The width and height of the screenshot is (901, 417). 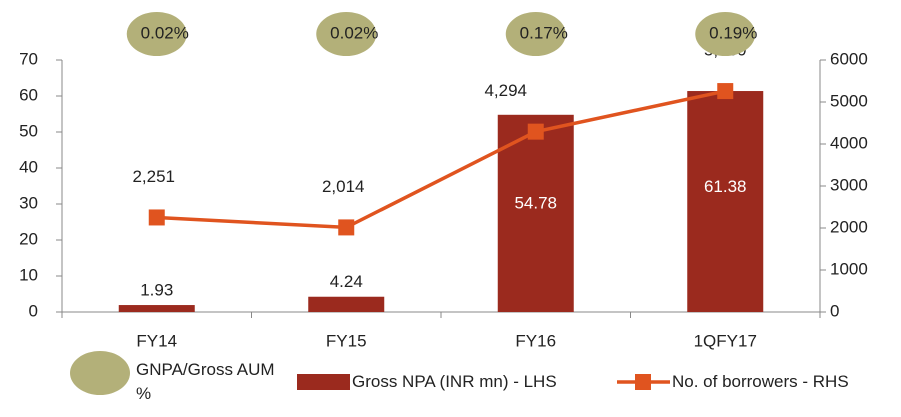 I want to click on line-value-label: 2,014, so click(x=343, y=186).